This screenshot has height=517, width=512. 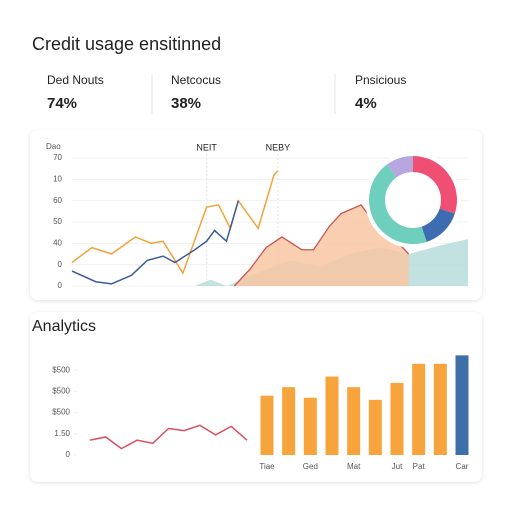 I want to click on x-tick-label: Car, so click(x=462, y=466).